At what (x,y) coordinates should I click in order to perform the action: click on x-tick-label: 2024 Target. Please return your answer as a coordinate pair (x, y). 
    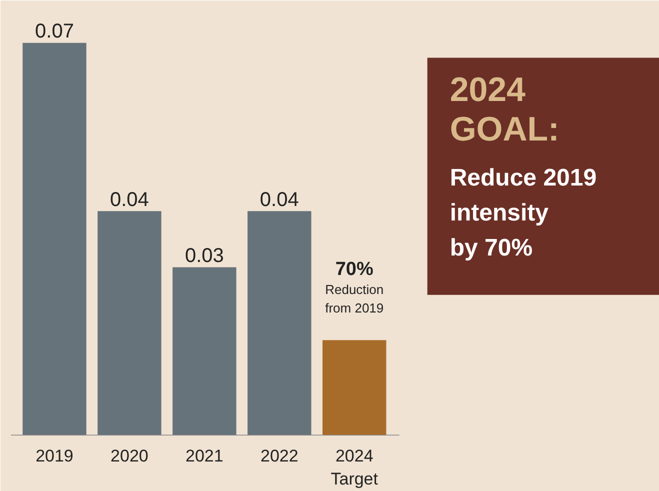
    Looking at the image, I should click on (354, 467).